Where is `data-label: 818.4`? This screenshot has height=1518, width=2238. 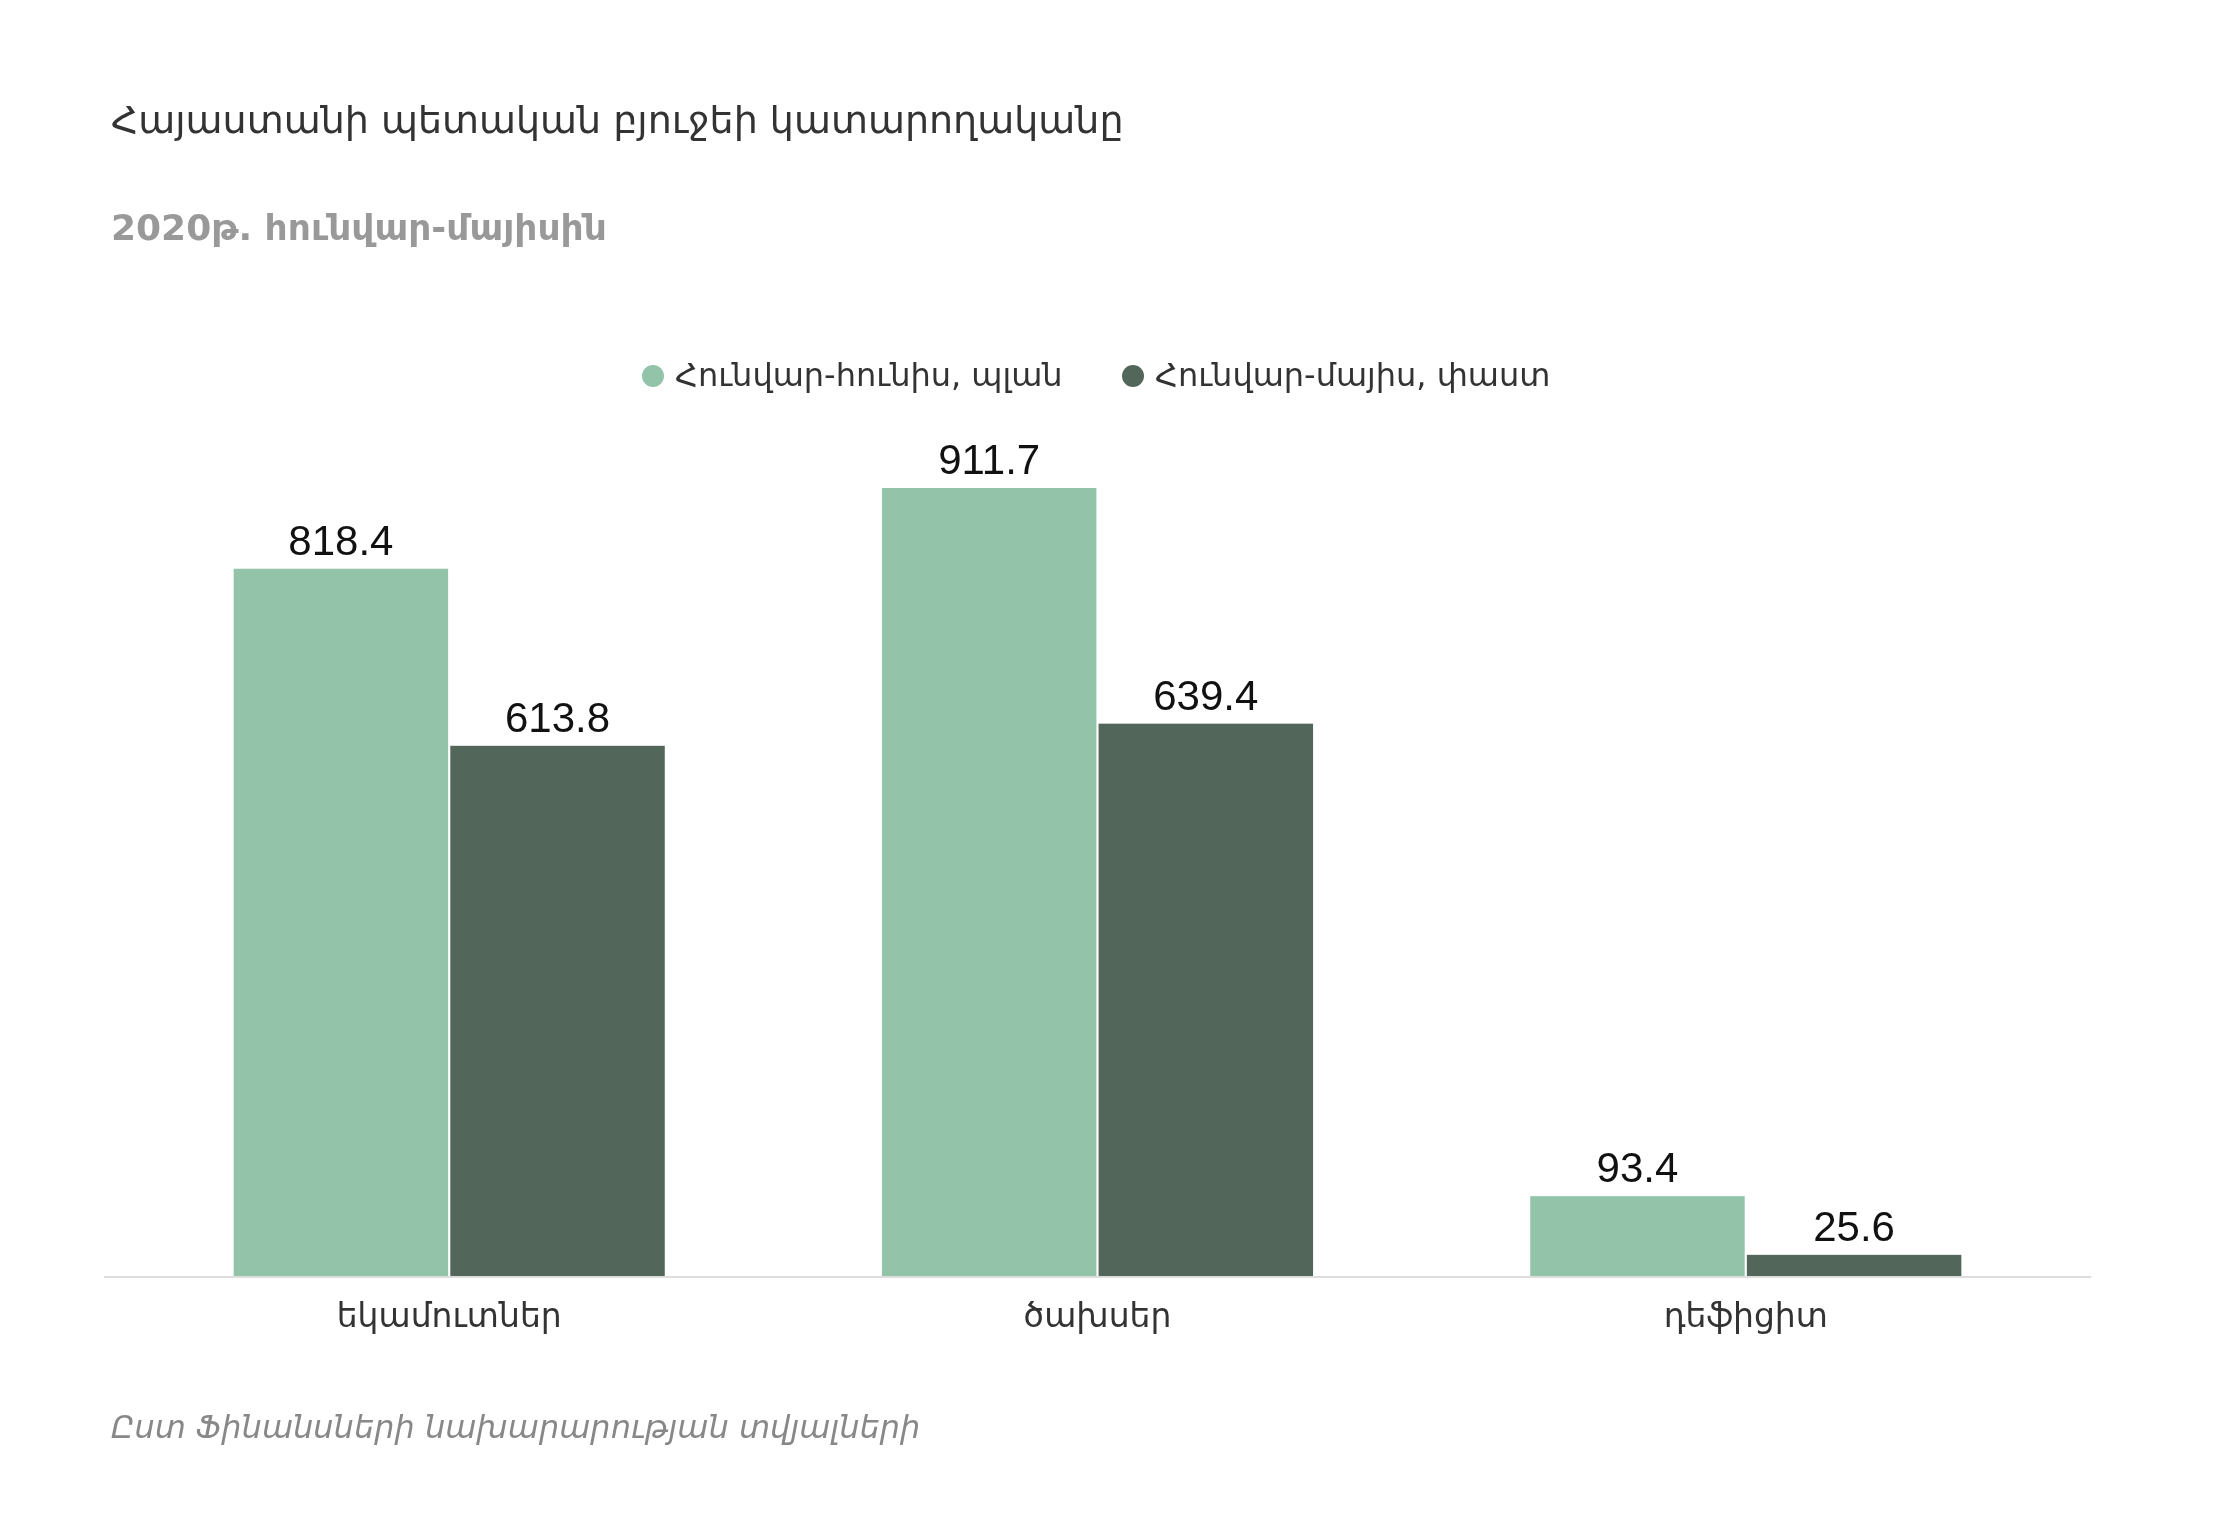 data-label: 818.4 is located at coordinates (341, 540).